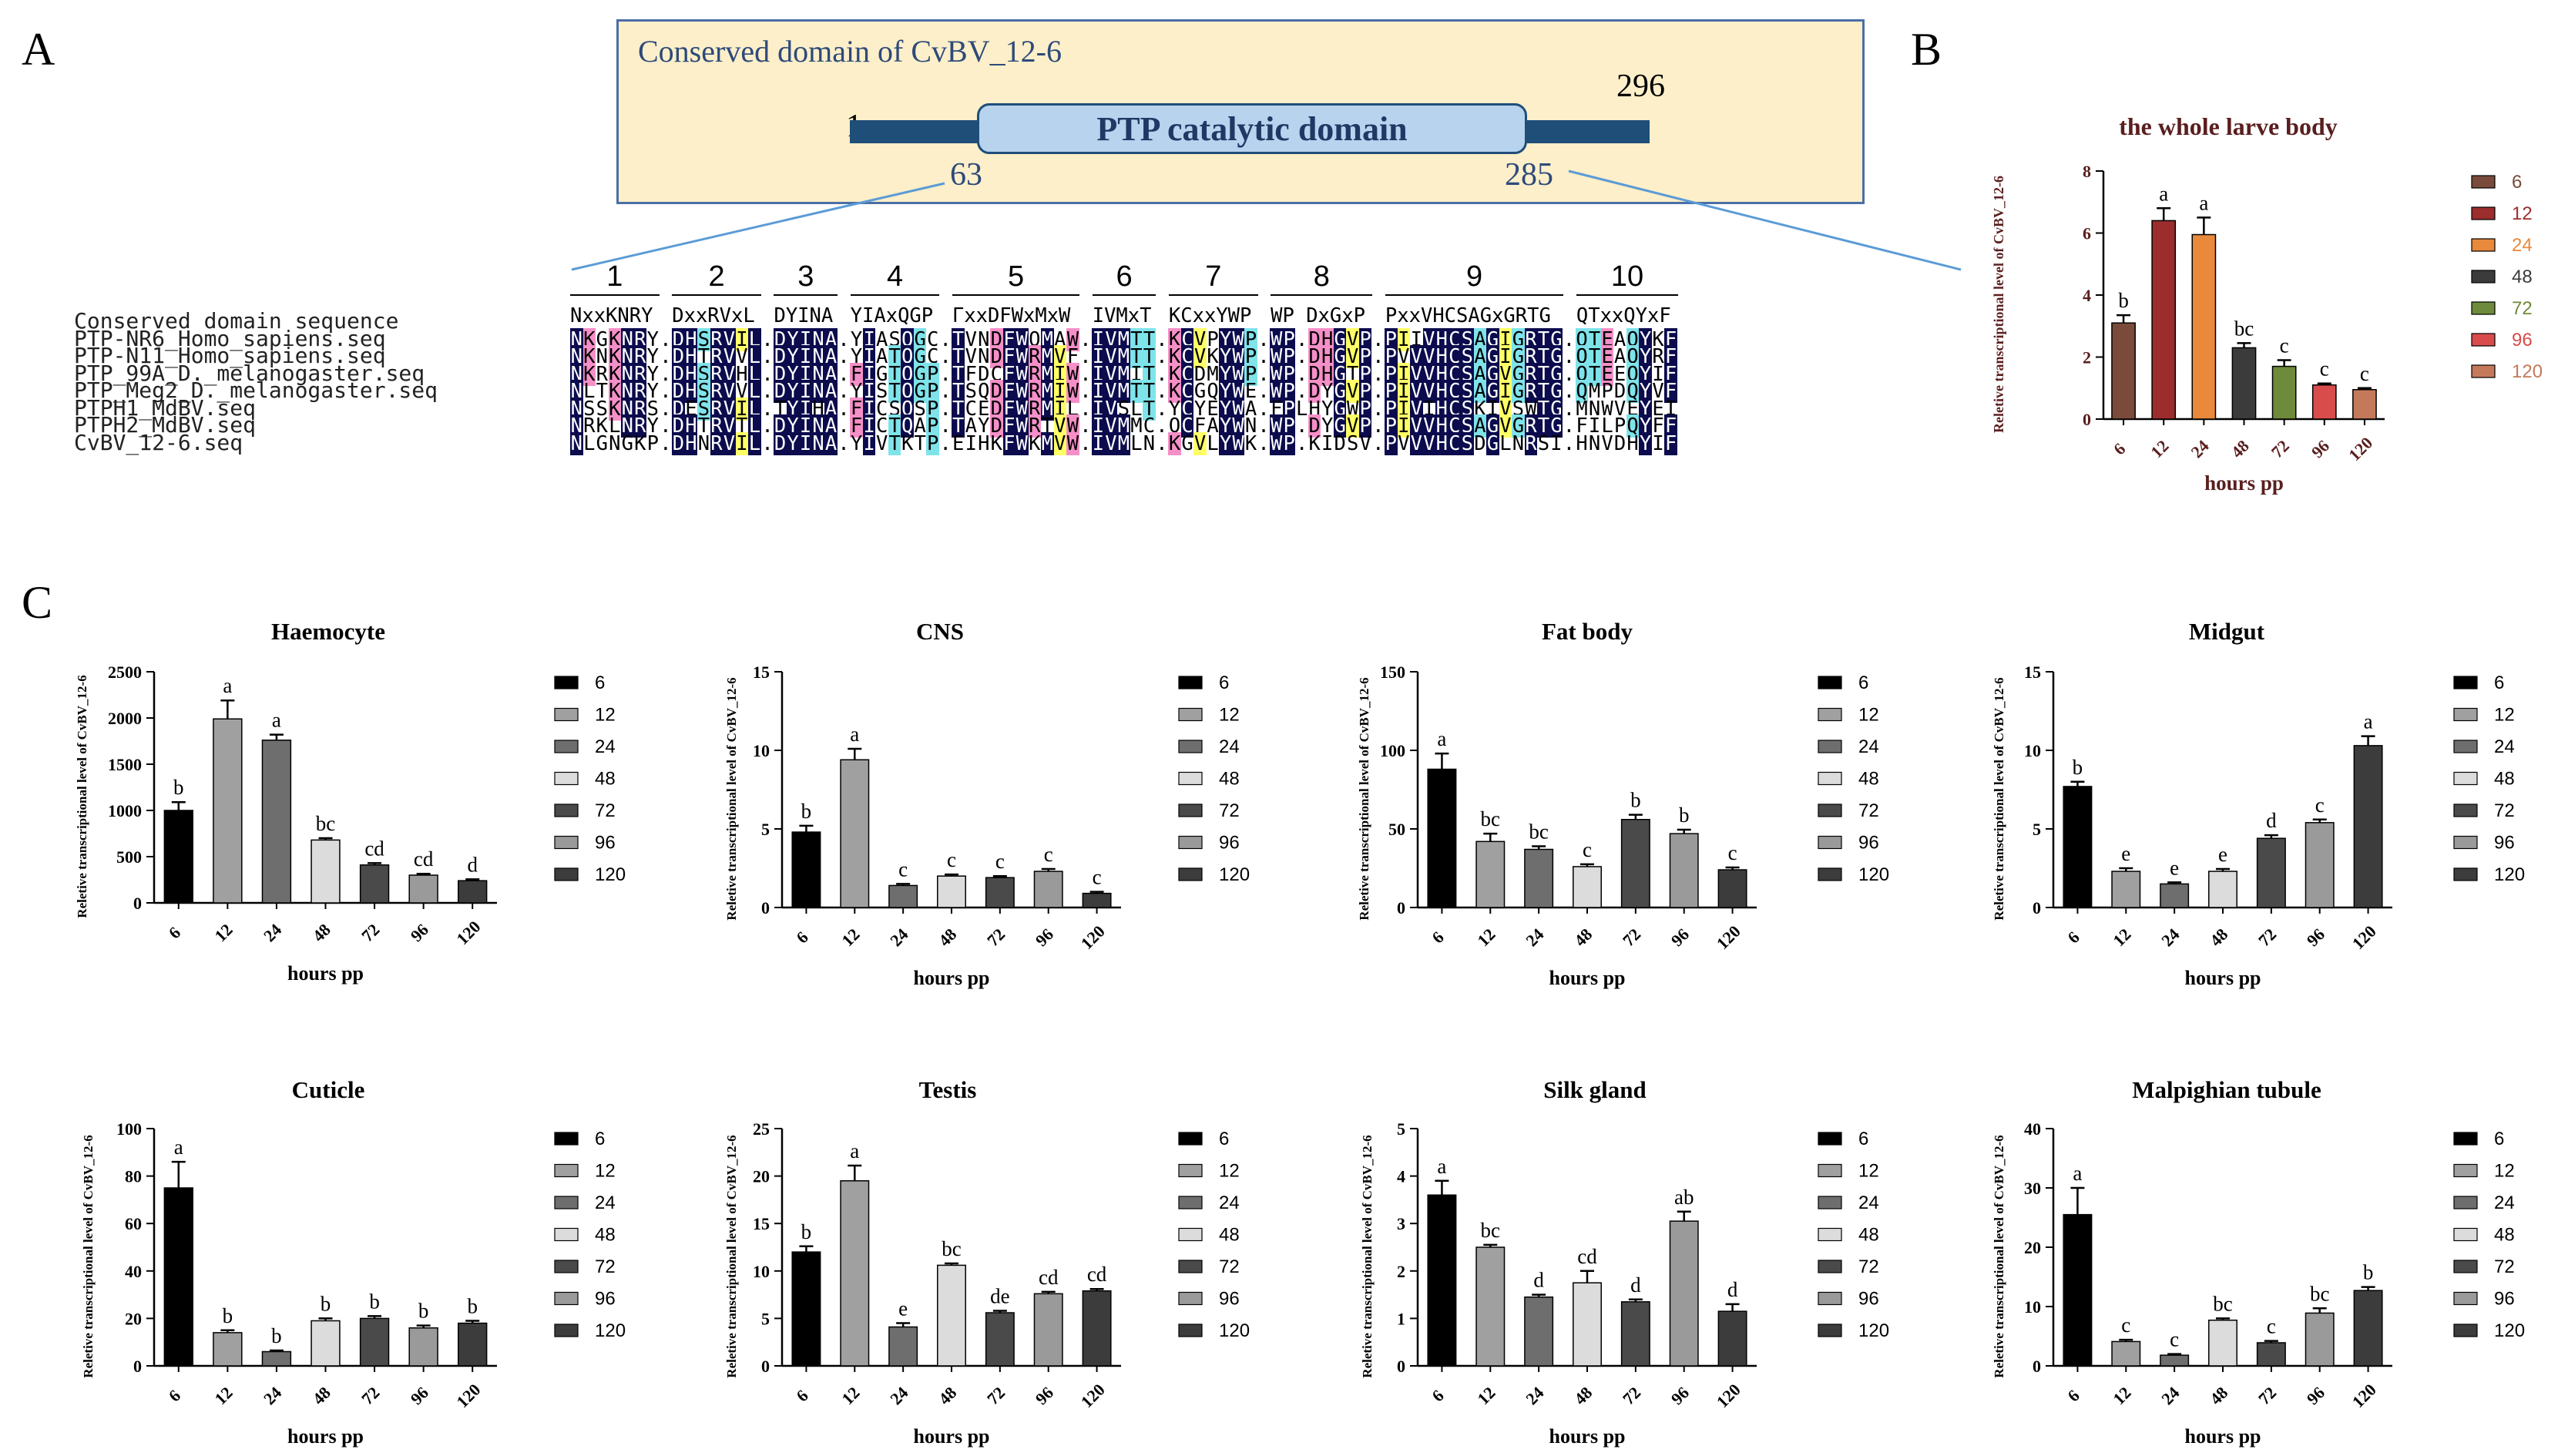  I want to click on y-tick-label: 60, so click(133, 1223).